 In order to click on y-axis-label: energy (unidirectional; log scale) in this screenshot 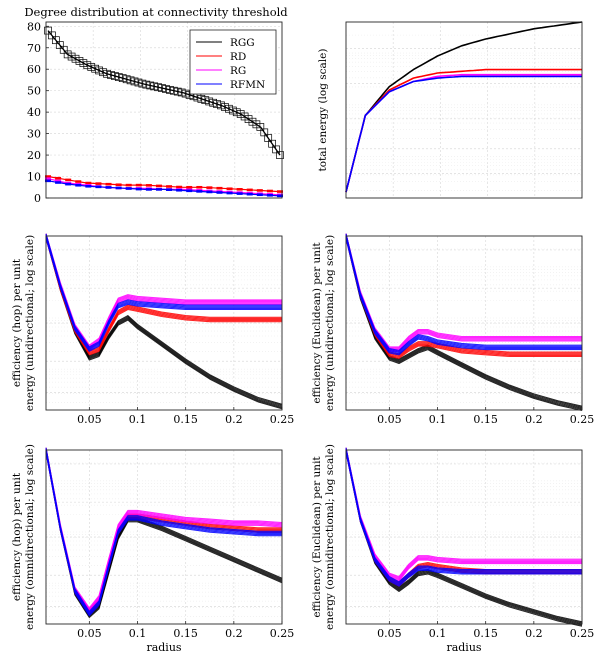, I will do `click(330, 323)`.